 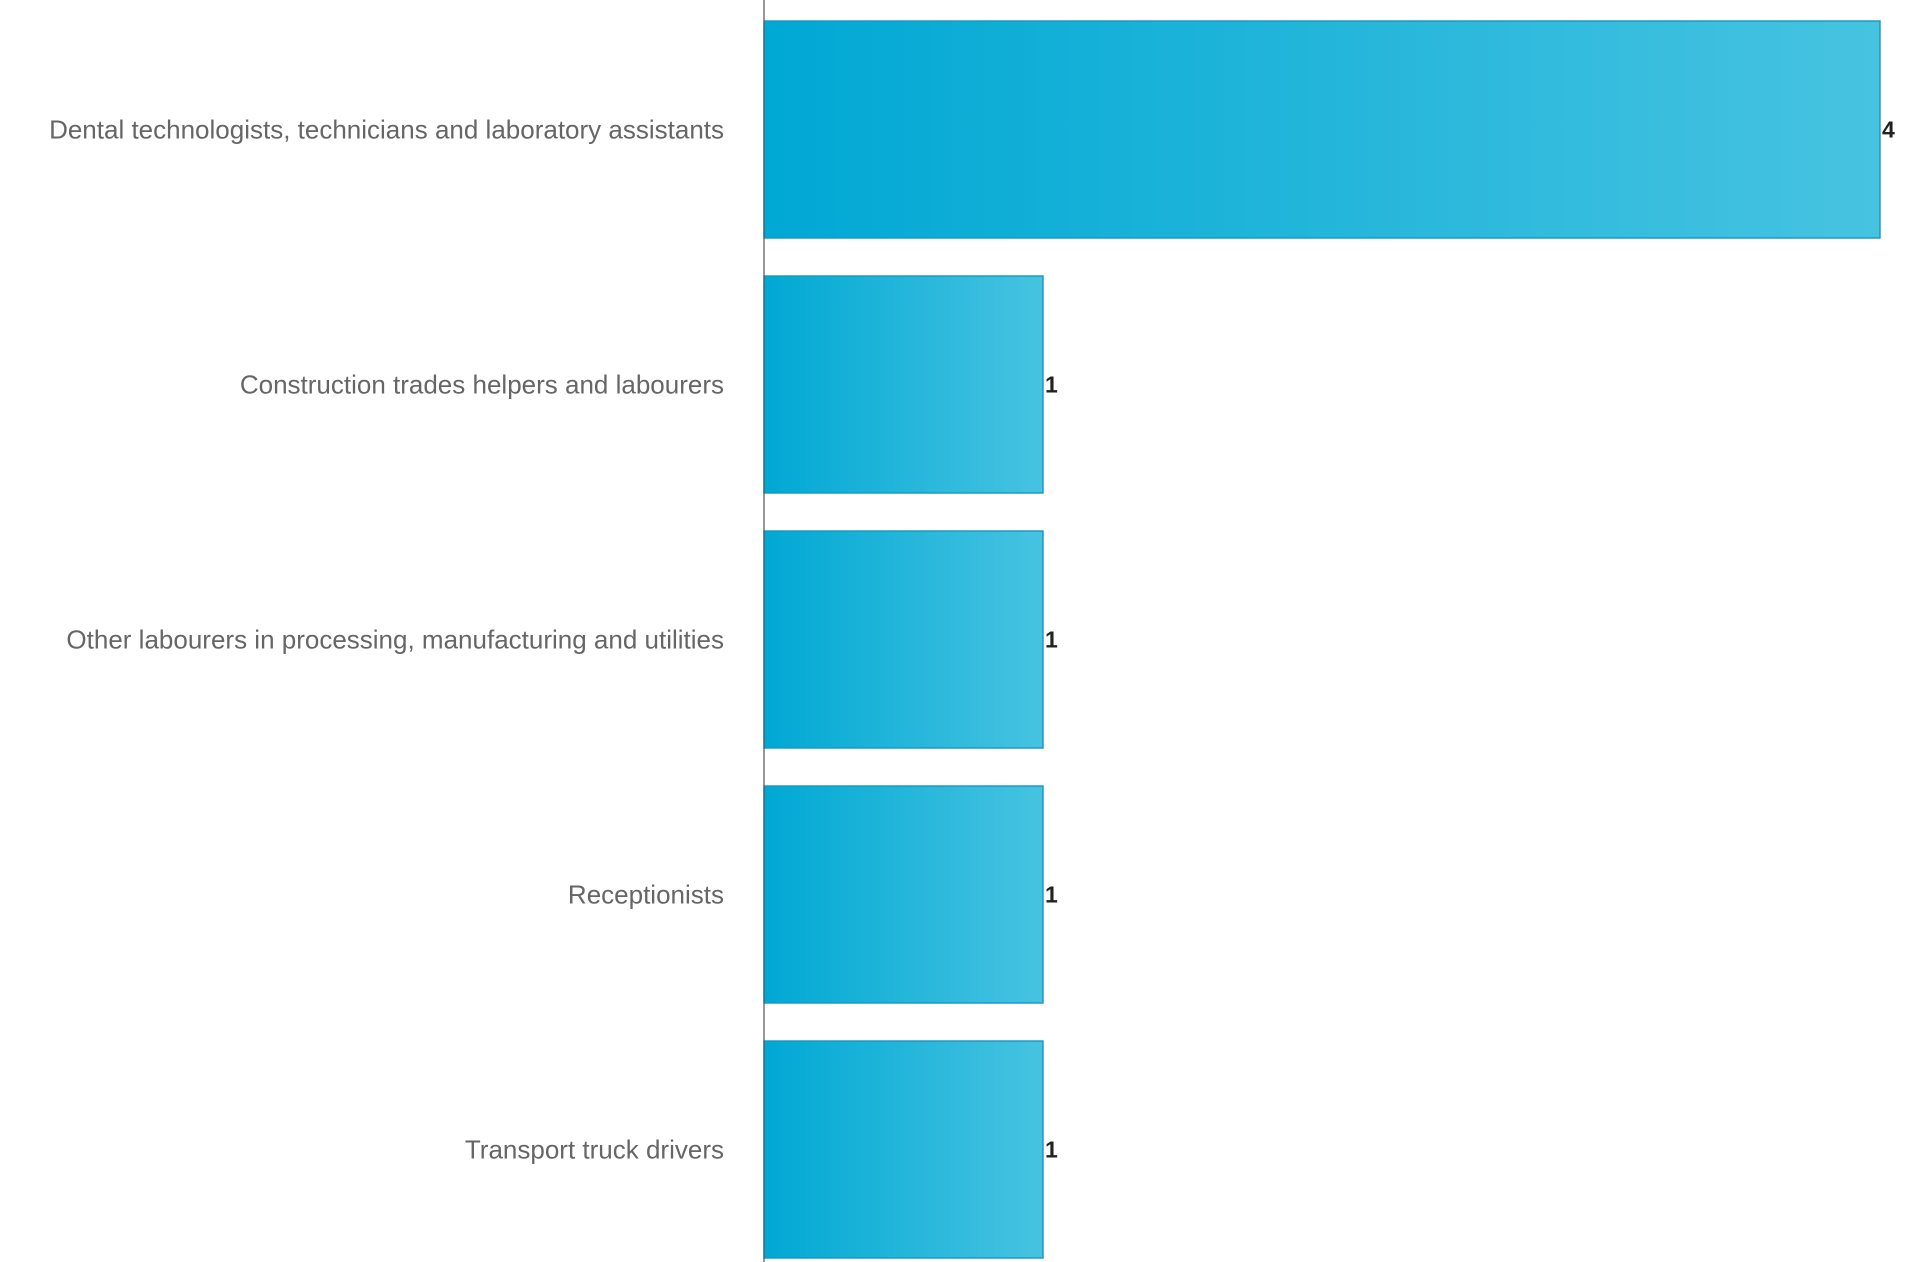 What do you see at coordinates (646, 895) in the screenshot?
I see `category-label: Receptionists` at bounding box center [646, 895].